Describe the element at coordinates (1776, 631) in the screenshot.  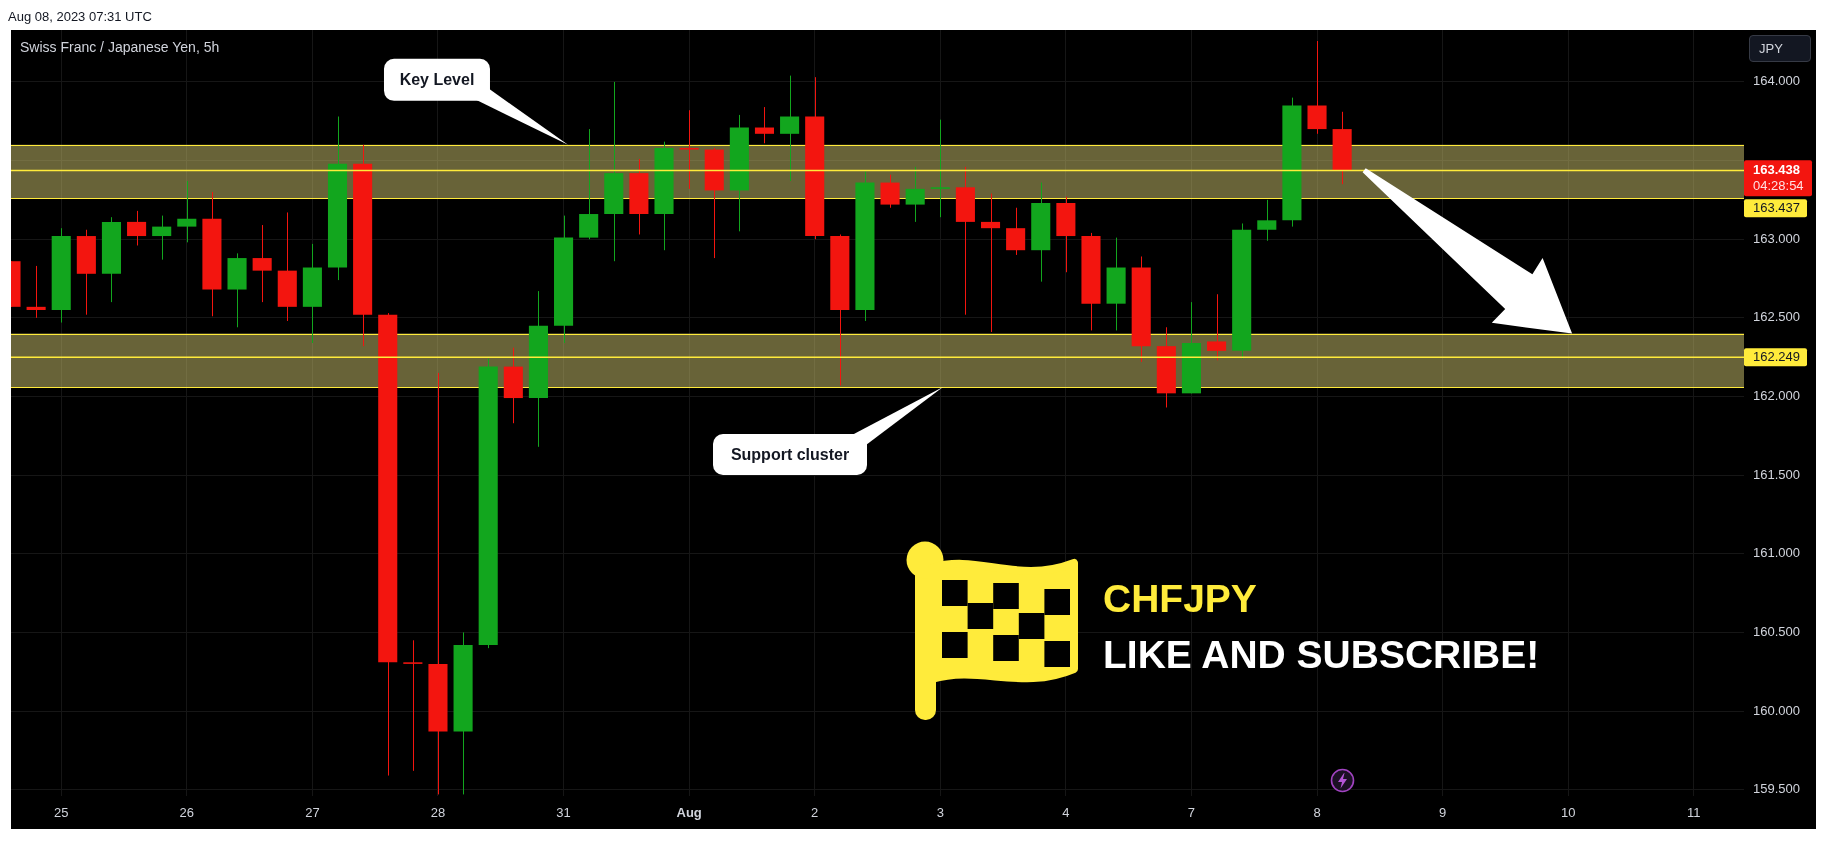
I see `y-tick-label: 160.500` at that location.